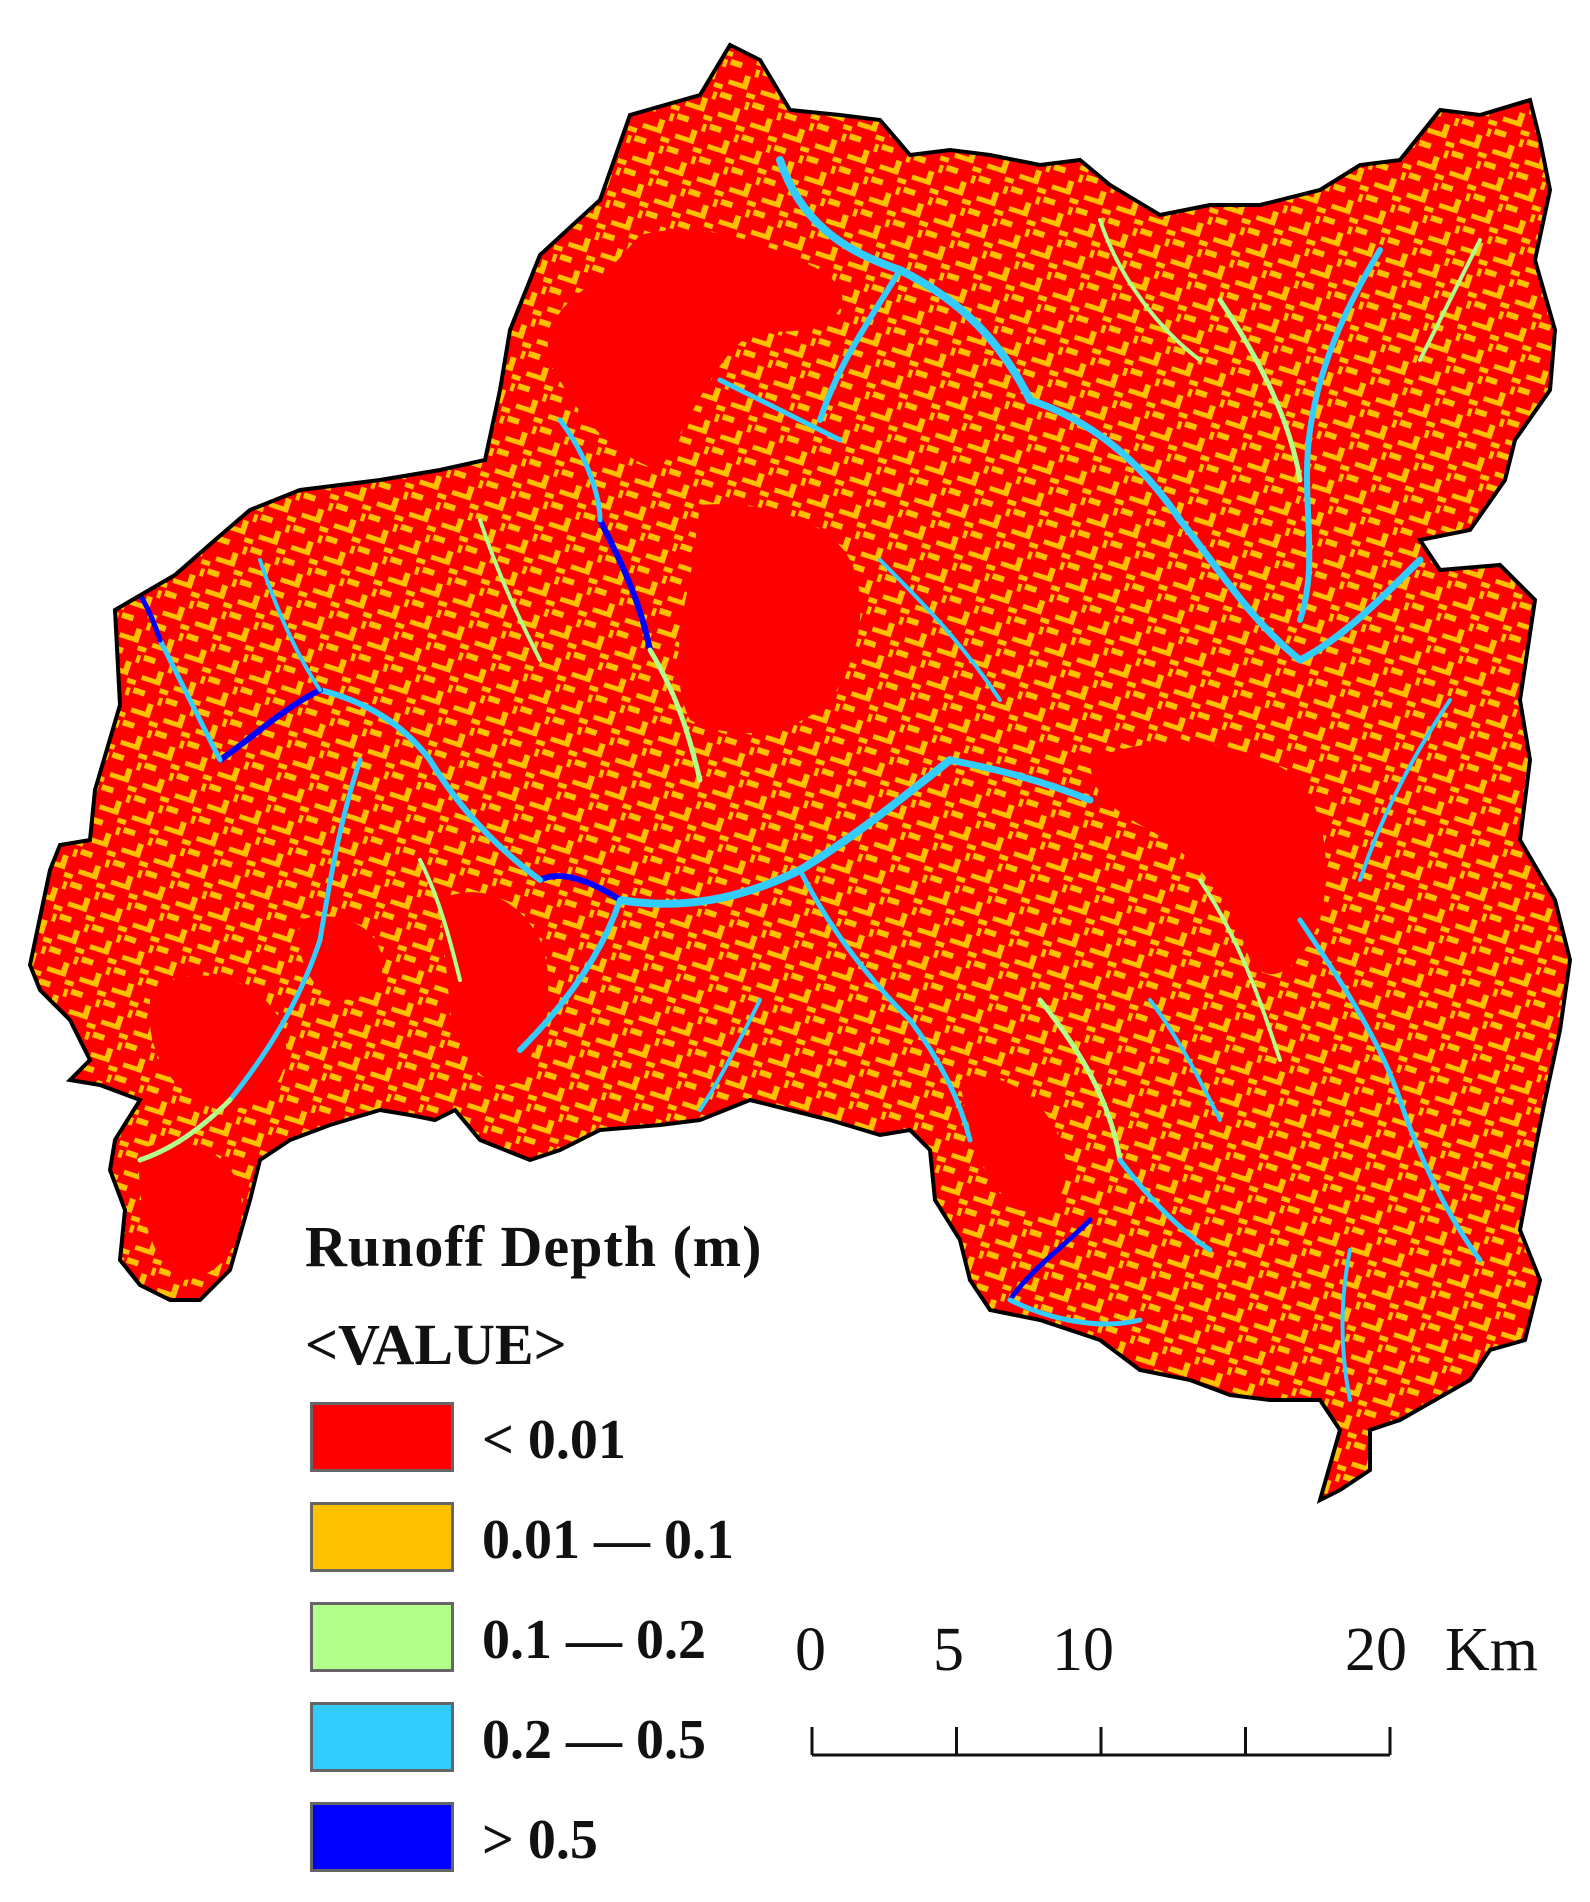 The image size is (1590, 1902). I want to click on scale-unit: Km, so click(1491, 1650).